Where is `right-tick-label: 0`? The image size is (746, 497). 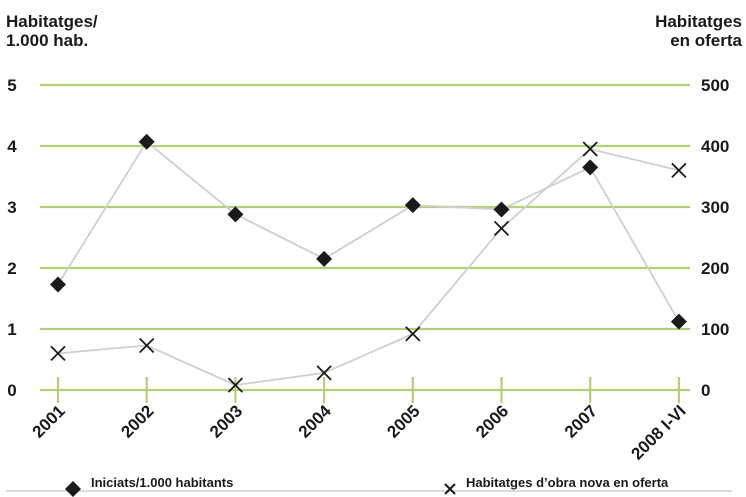 right-tick-label: 0 is located at coordinates (705, 390).